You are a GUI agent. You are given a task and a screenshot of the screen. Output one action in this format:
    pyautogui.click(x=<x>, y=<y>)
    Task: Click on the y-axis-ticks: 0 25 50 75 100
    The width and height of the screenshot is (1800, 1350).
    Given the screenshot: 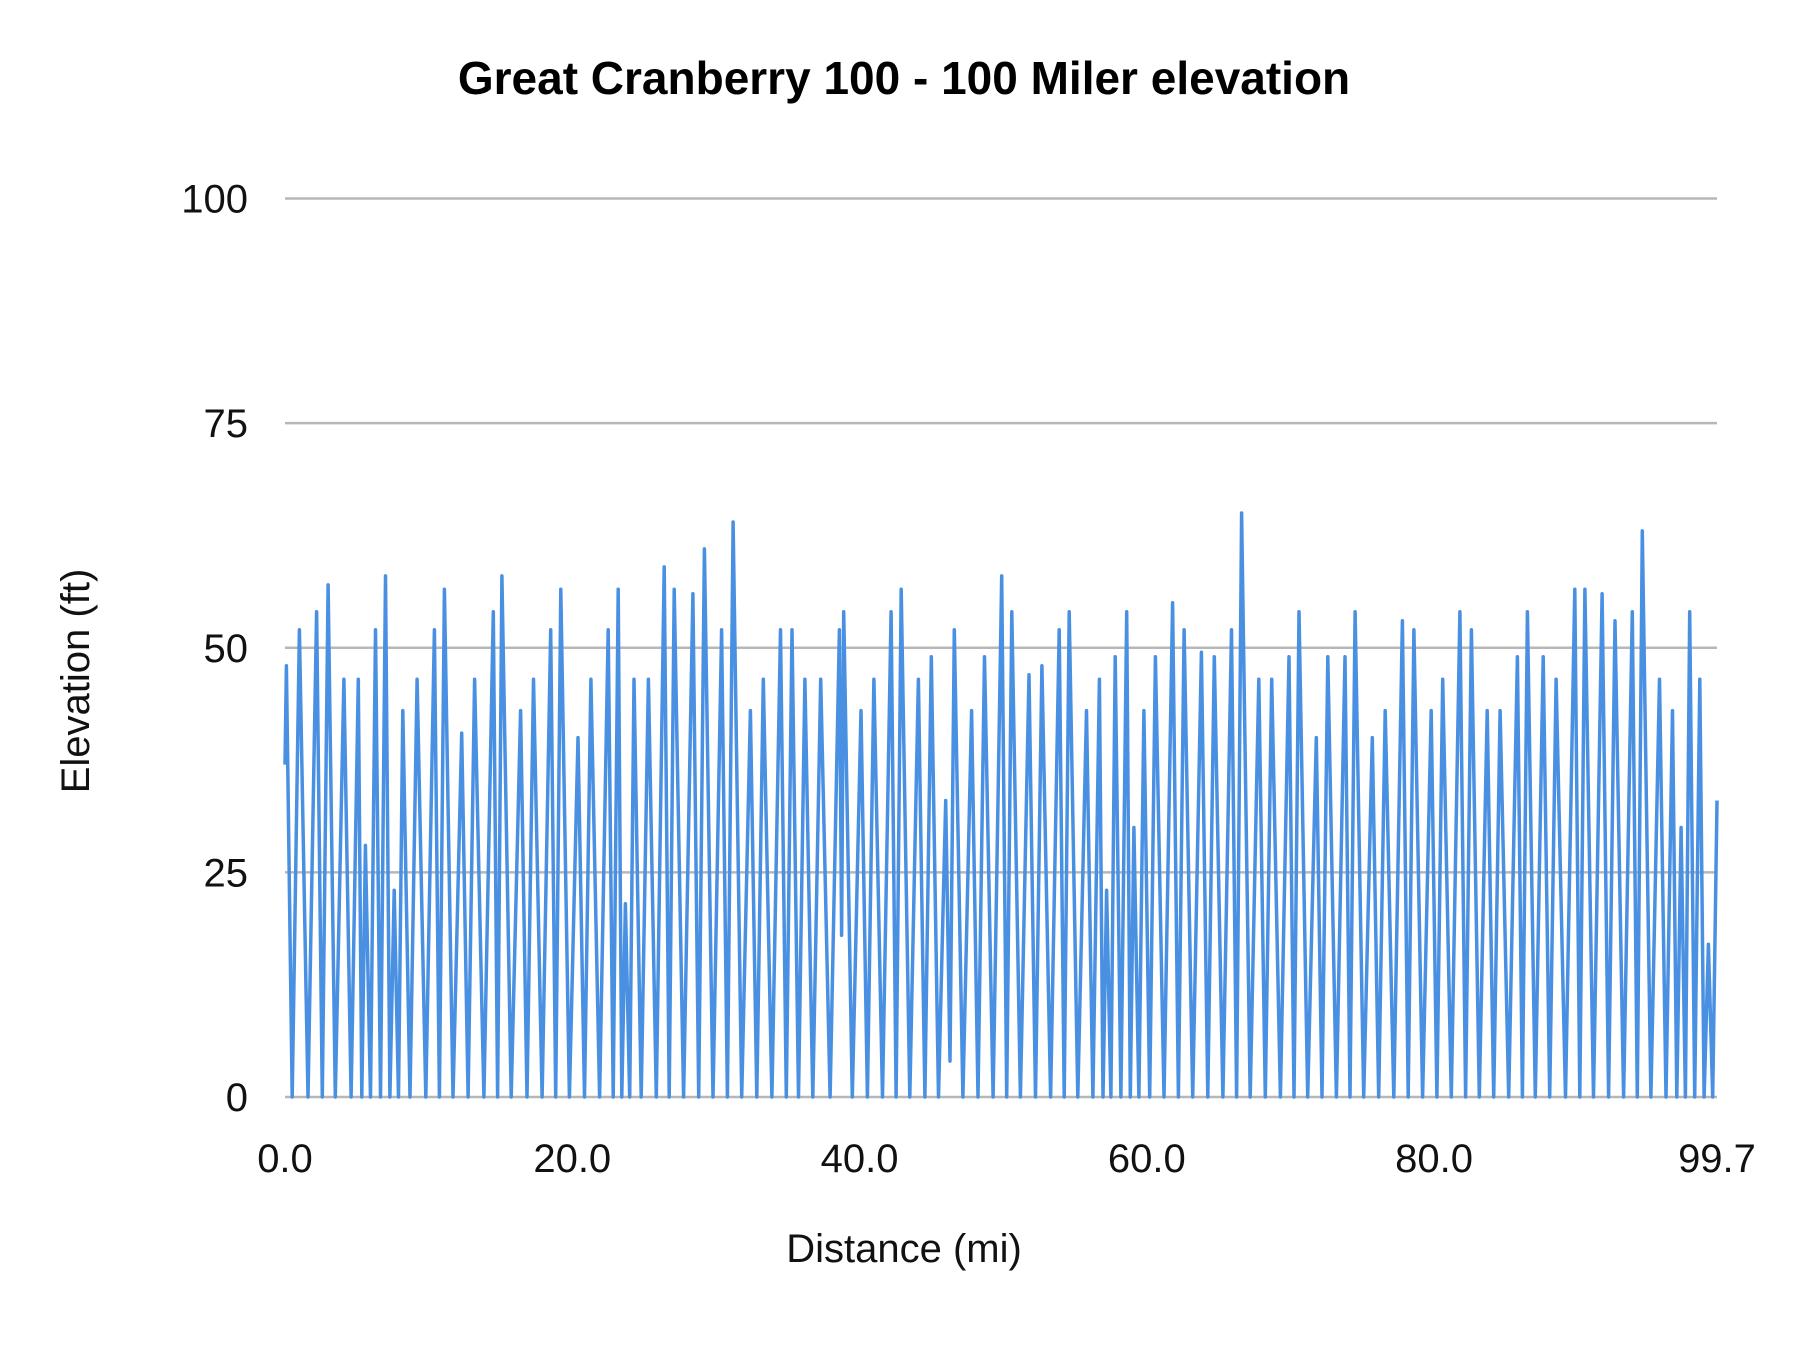 What is the action you would take?
    pyautogui.click(x=214, y=649)
    